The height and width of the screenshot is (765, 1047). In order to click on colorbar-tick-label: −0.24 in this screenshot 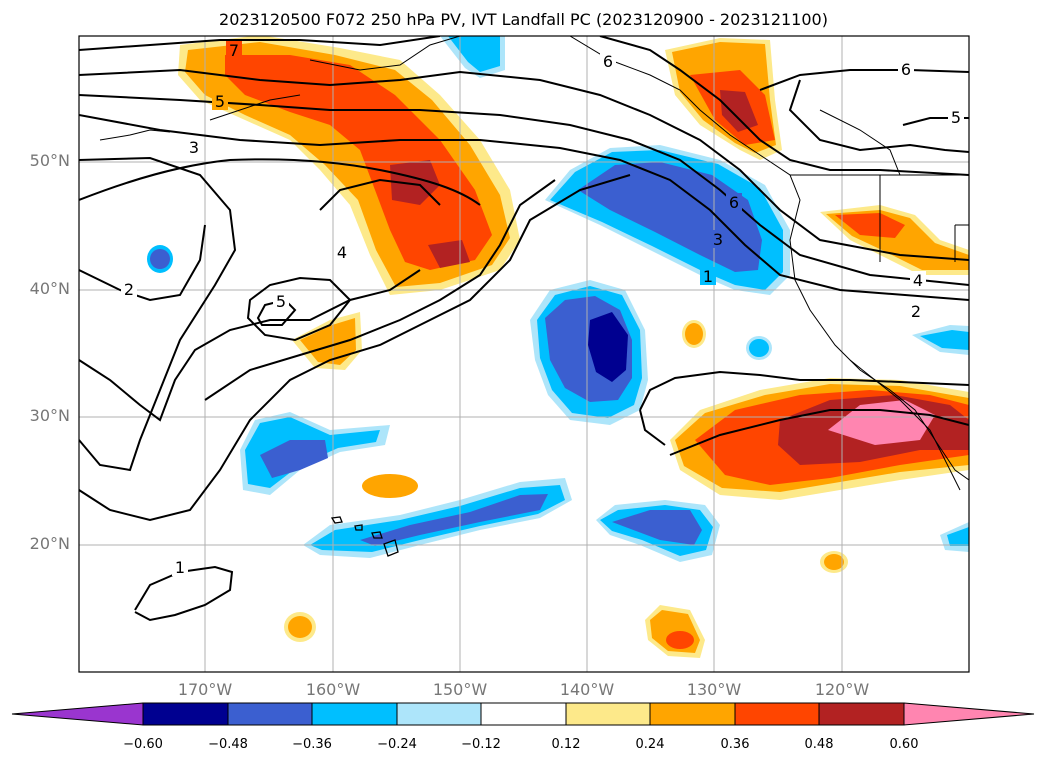, I will do `click(397, 744)`.